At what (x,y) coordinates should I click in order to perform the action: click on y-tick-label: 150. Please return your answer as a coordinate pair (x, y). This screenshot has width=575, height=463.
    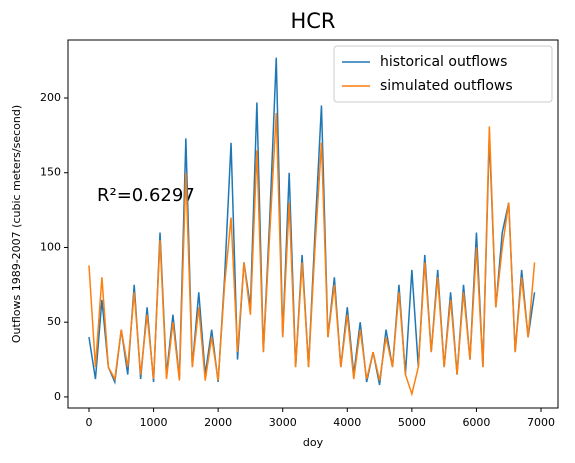
    Looking at the image, I should click on (50, 172).